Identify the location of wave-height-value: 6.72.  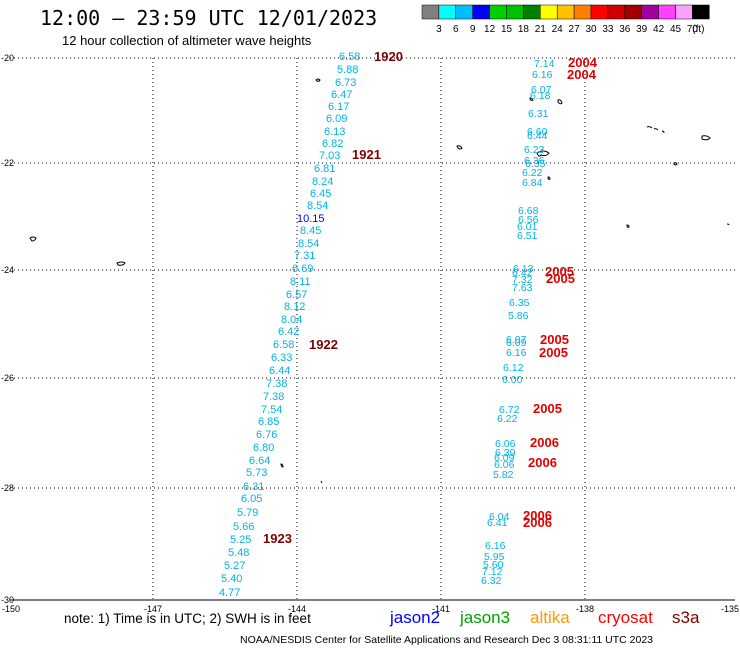
(509, 410).